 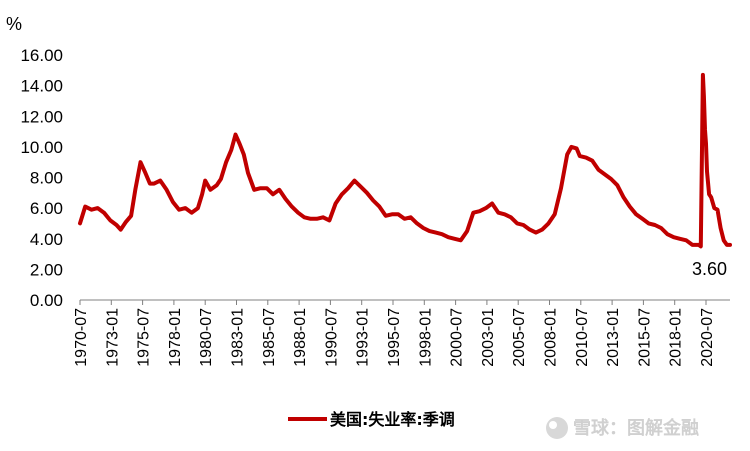 I want to click on x-tick-label: 2013-01, so click(x=613, y=337).